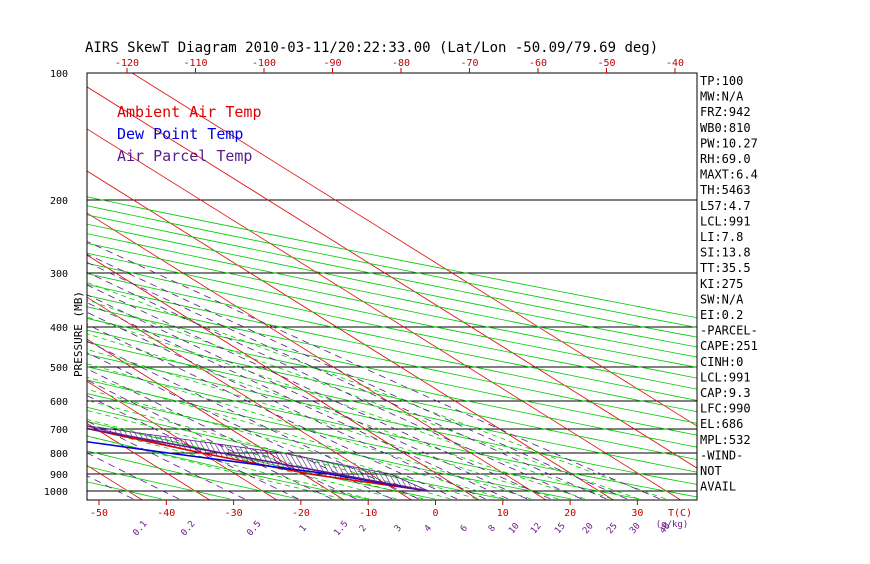  I want to click on pressure-tick-label: 900, so click(59, 475).